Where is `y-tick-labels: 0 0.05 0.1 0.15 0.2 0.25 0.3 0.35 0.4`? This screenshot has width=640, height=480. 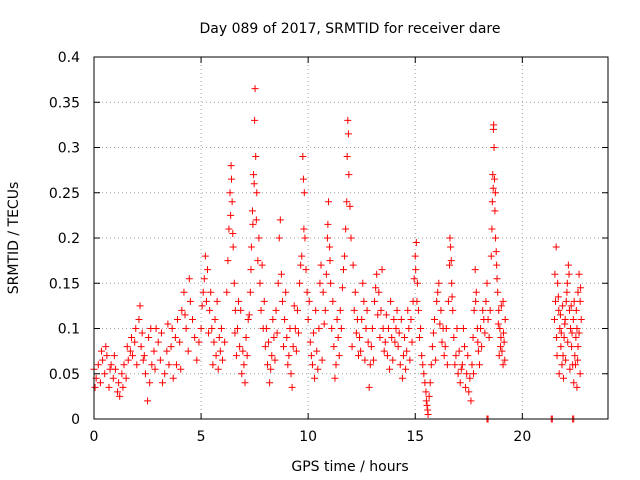 y-tick-labels: 0 0.05 0.1 0.15 0.2 0.25 0.3 0.35 0.4 is located at coordinates (64, 239).